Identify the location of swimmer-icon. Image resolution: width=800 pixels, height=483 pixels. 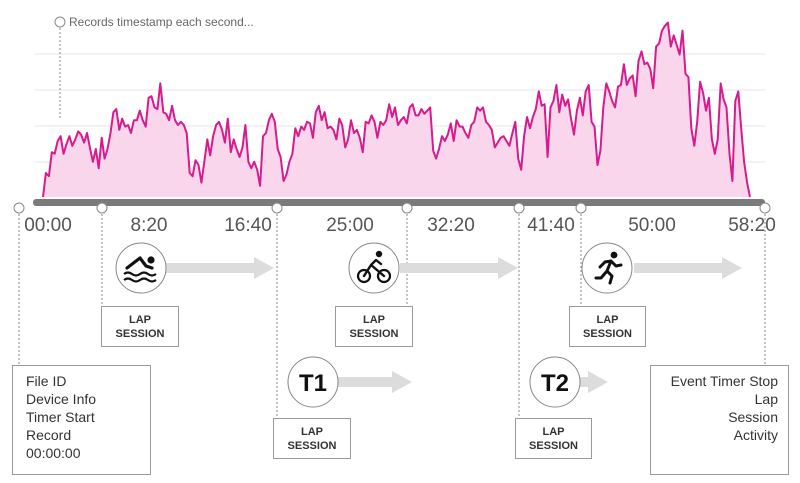
(141, 268).